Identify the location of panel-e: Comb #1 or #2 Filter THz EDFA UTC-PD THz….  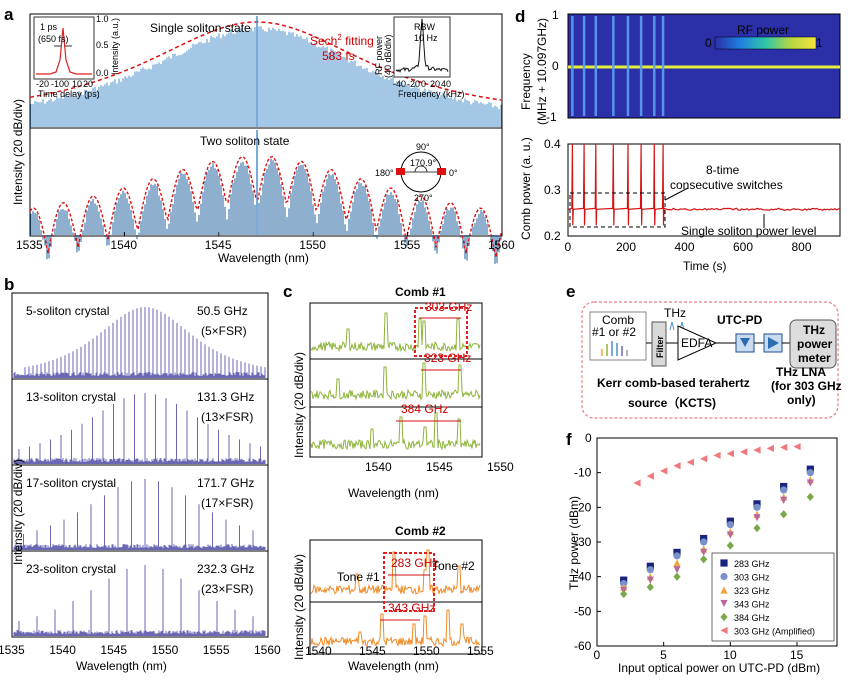
(711, 360).